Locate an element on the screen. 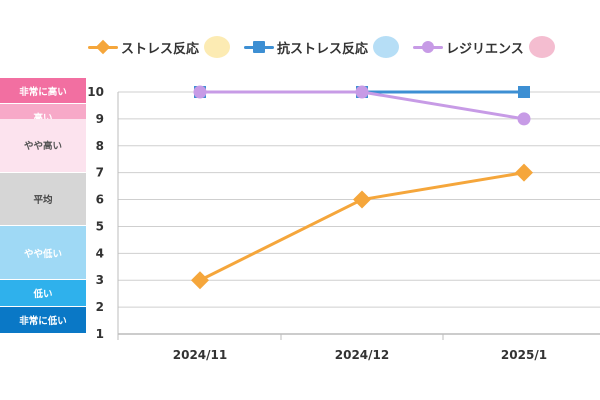  y-tick-label: 7 is located at coordinates (100, 173).